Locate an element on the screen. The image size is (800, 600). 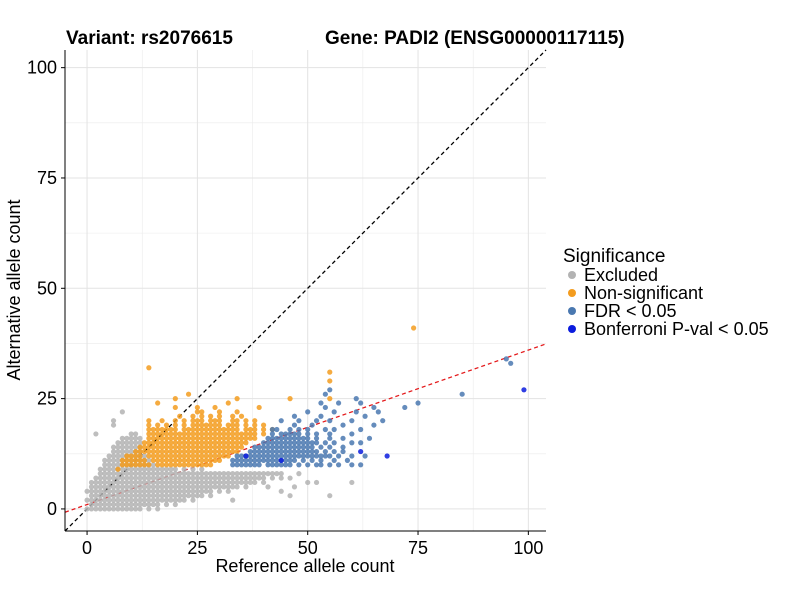
legend-title: Significance is located at coordinates (614, 256).